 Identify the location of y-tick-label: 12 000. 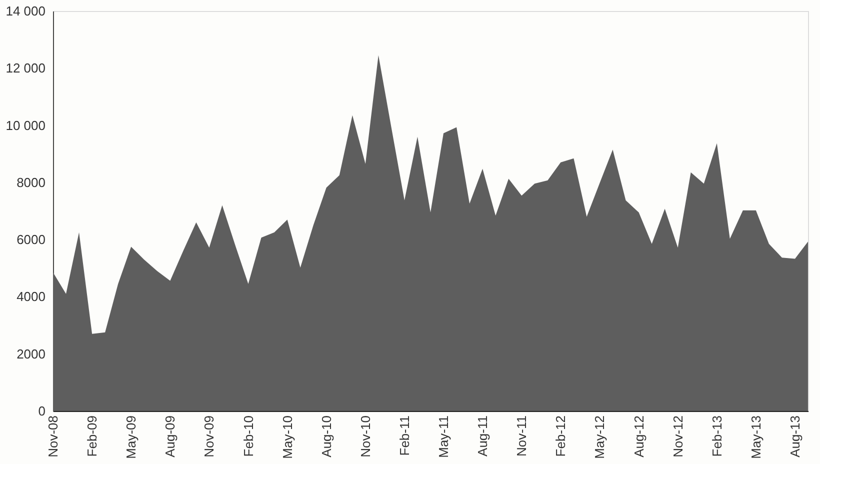
(26, 68).